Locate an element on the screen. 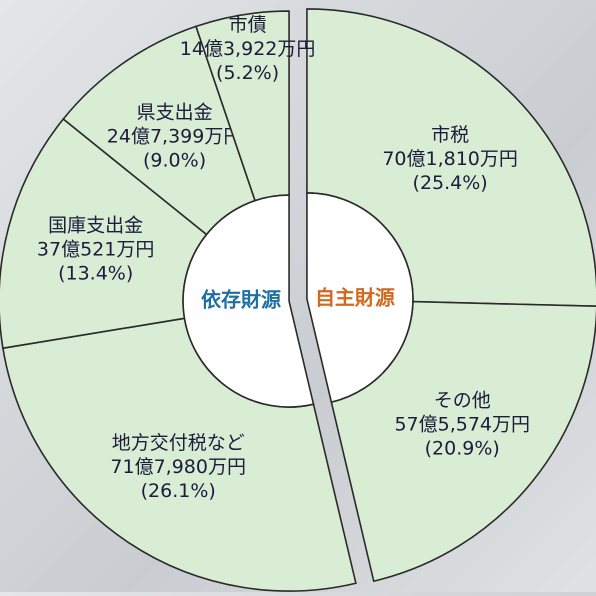 The width and height of the screenshot is (596, 596). group-label: 自主財源 is located at coordinates (355, 297).